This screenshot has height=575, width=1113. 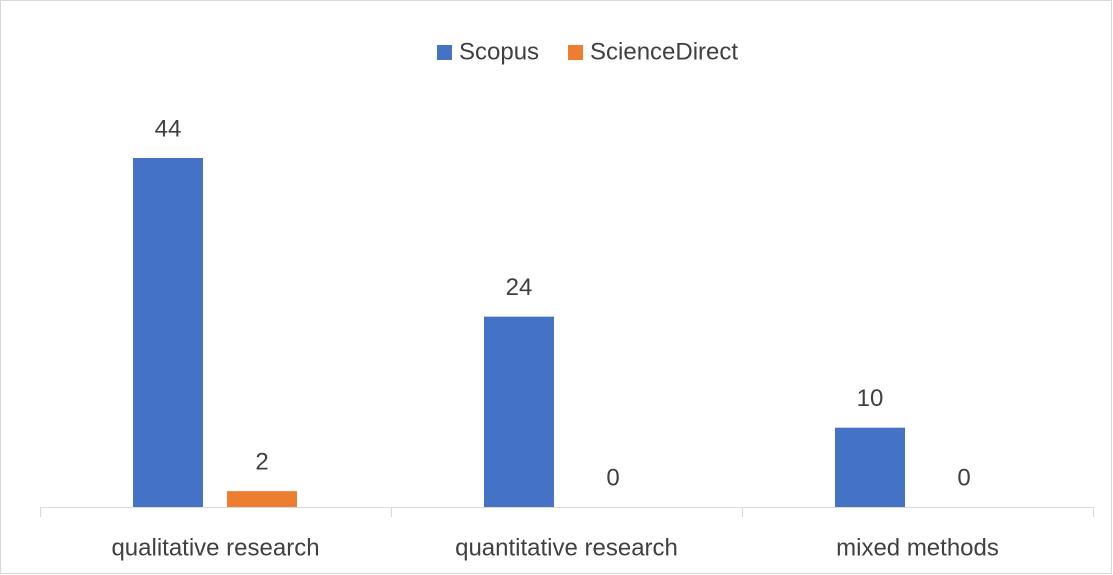 I want to click on legend-label: ScienceDirect, so click(x=664, y=51).